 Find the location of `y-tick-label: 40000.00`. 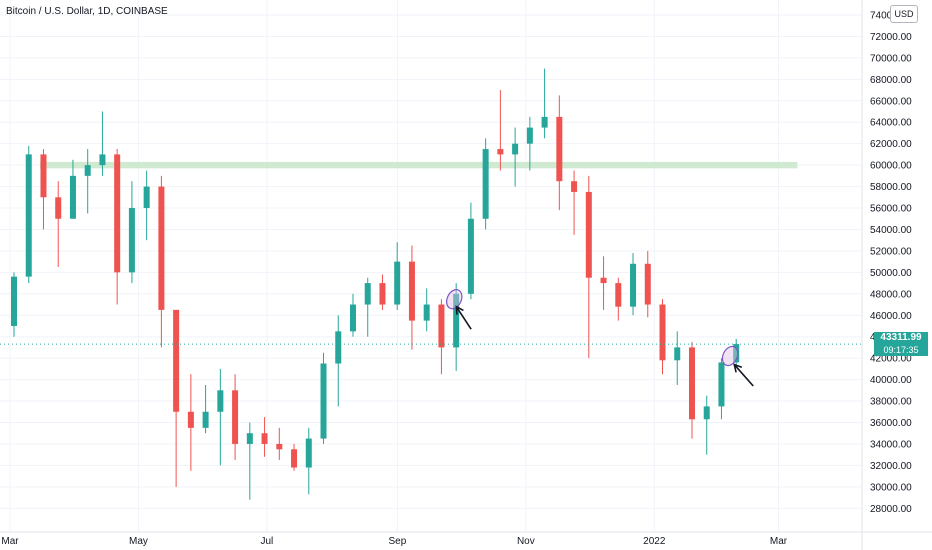

y-tick-label: 40000.00 is located at coordinates (891, 380).